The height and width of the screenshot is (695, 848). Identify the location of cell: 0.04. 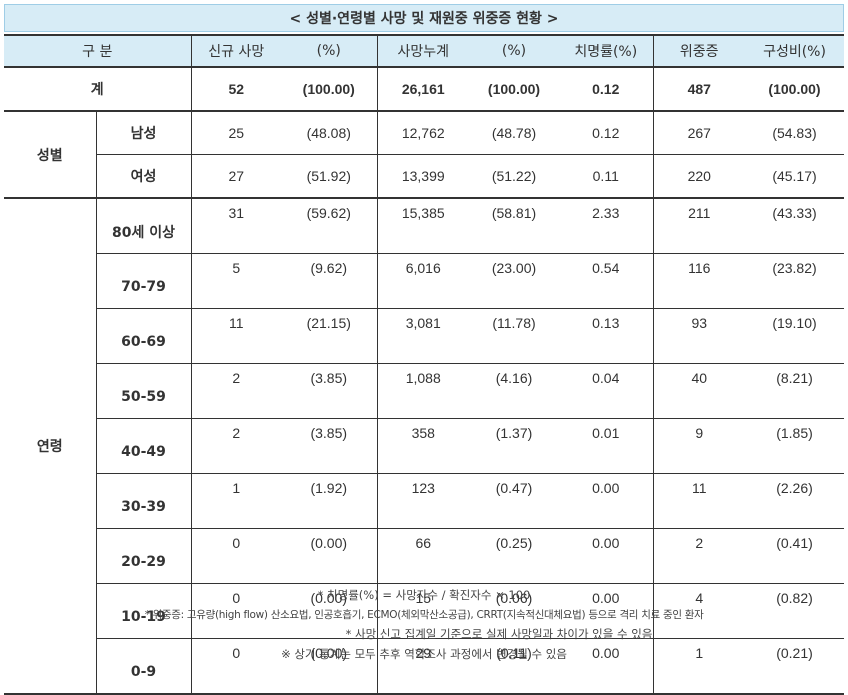
(606, 391).